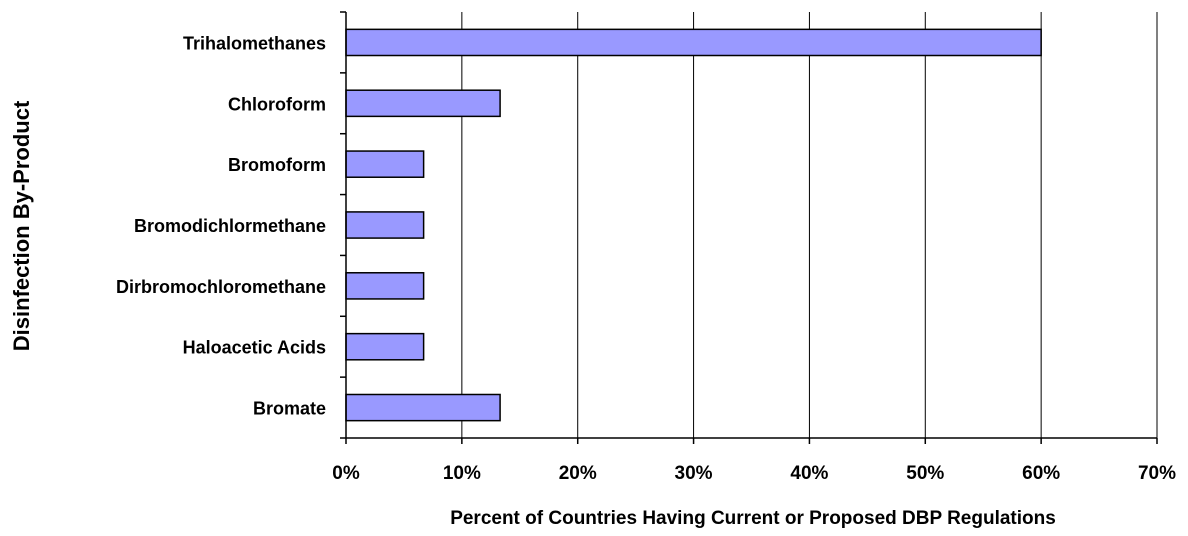 The width and height of the screenshot is (1188, 536). I want to click on category-label-5: Haloacetic Acids, so click(254, 348).